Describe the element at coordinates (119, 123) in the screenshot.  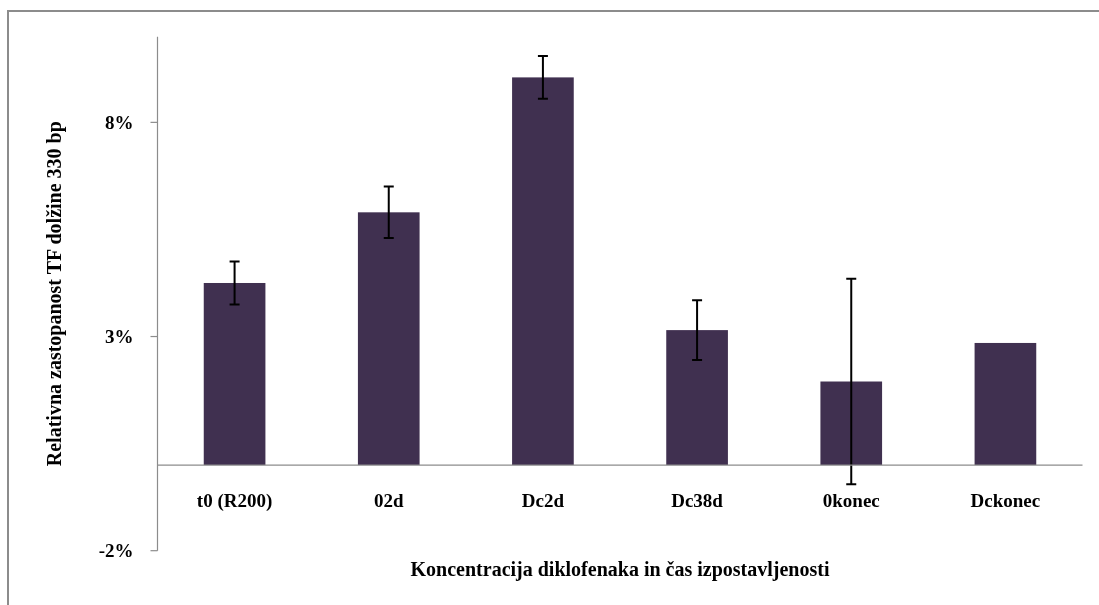
I see `y-tick-label: 8%` at that location.